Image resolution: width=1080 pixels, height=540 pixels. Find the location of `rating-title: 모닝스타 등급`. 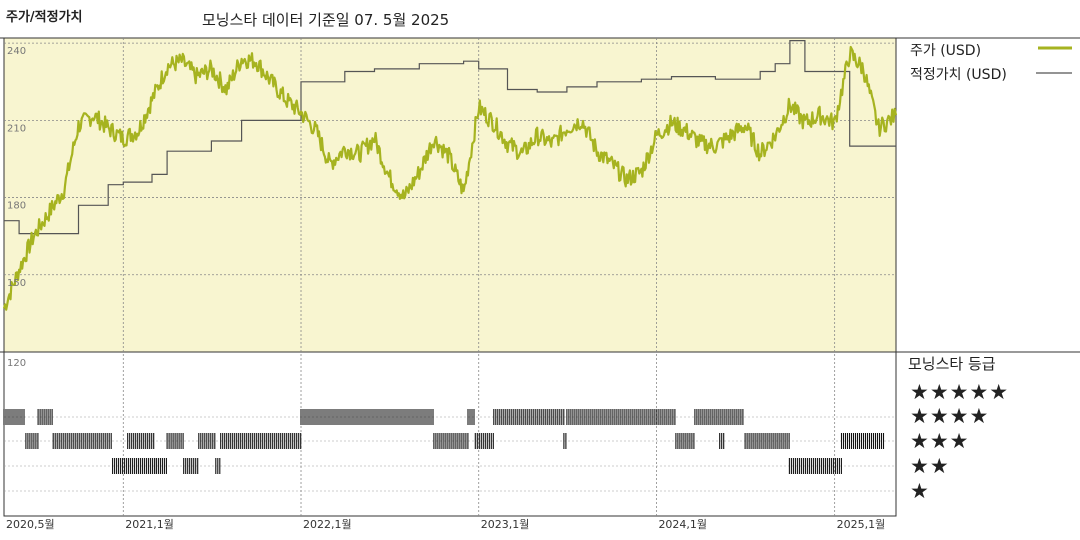

rating-title: 모닝스타 등급 is located at coordinates (952, 364).